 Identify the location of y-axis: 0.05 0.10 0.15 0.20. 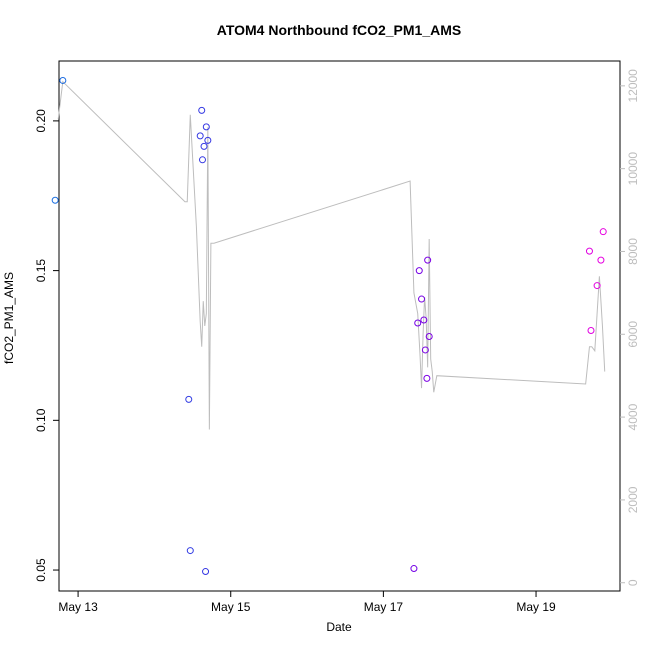
(46, 345).